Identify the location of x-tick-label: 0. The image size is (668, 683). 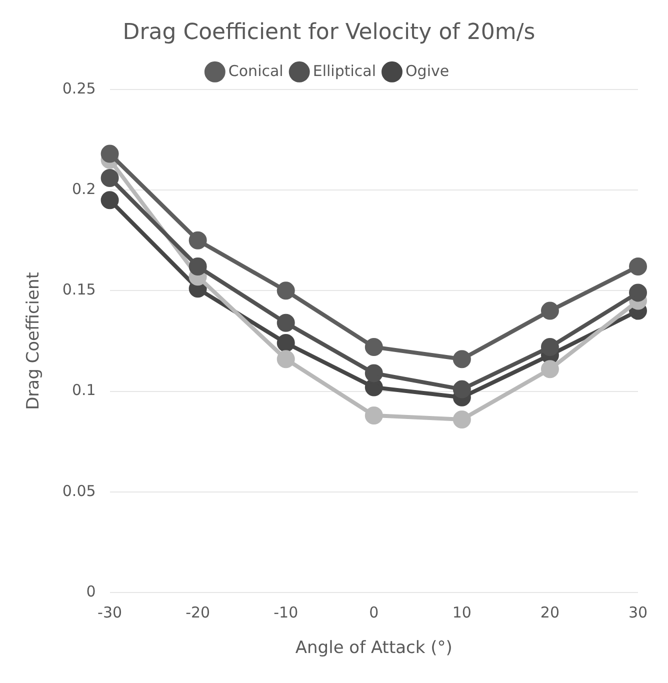
(374, 612).